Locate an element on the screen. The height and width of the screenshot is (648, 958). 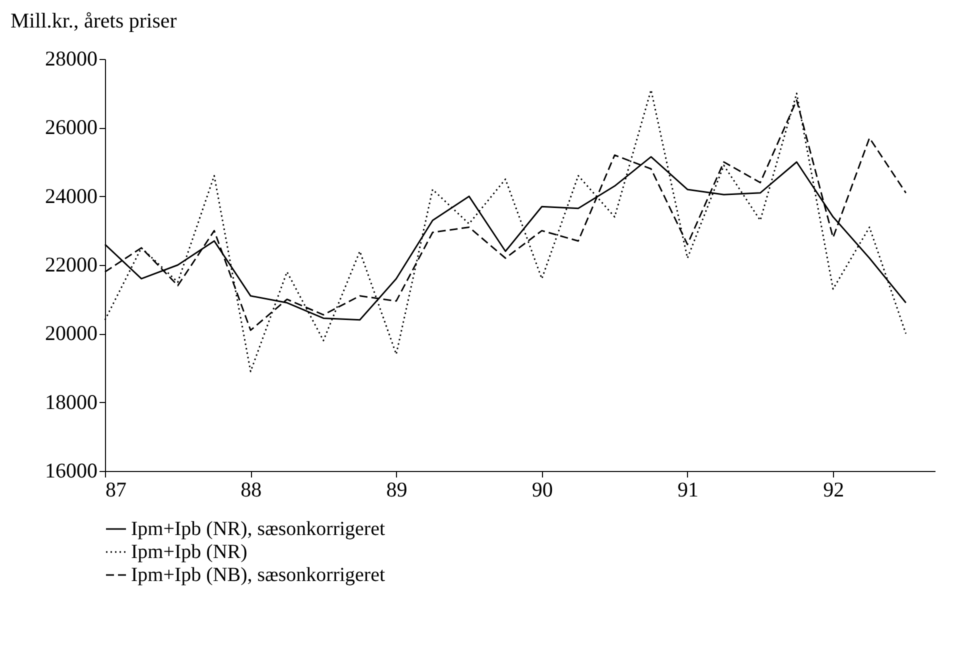
legend-label: Ipm+Ipb (NB), sæsonkorrigeret is located at coordinates (258, 575).